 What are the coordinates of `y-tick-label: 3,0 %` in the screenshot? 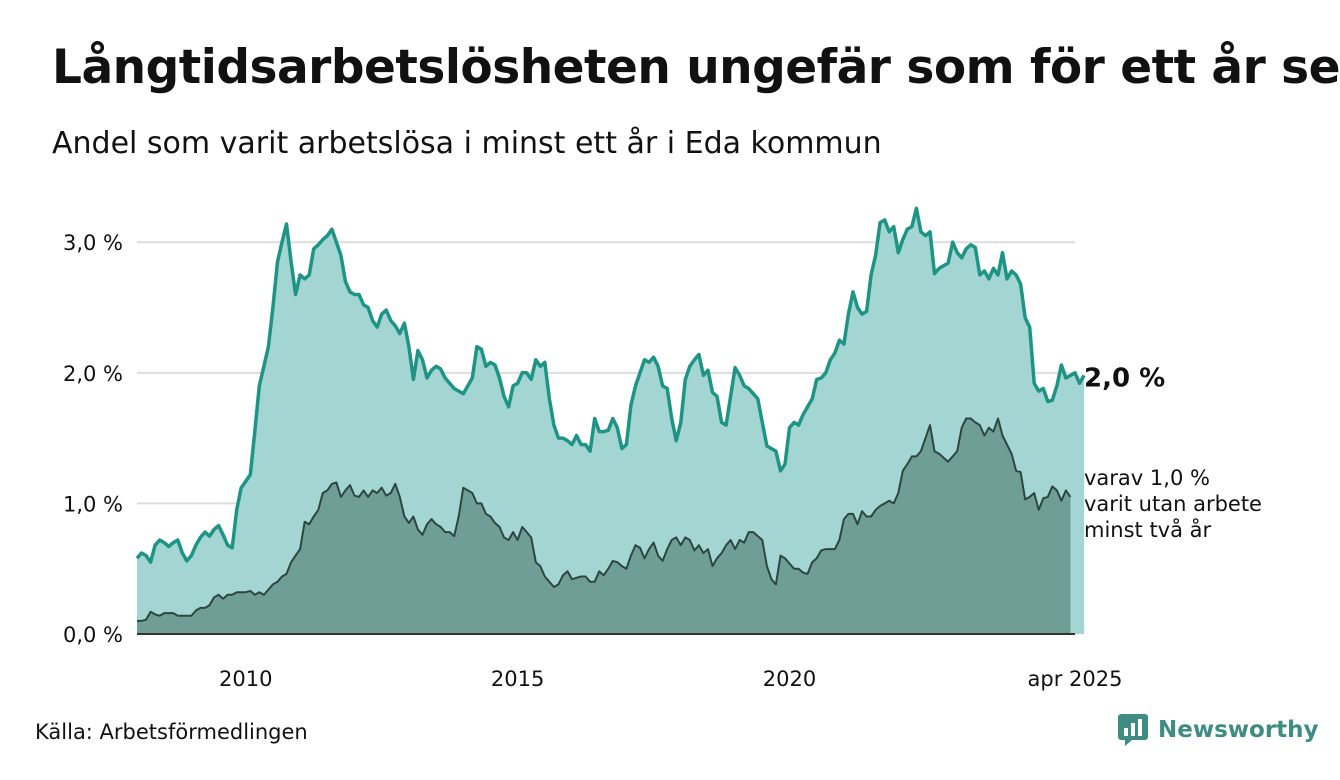 It's located at (93, 243).